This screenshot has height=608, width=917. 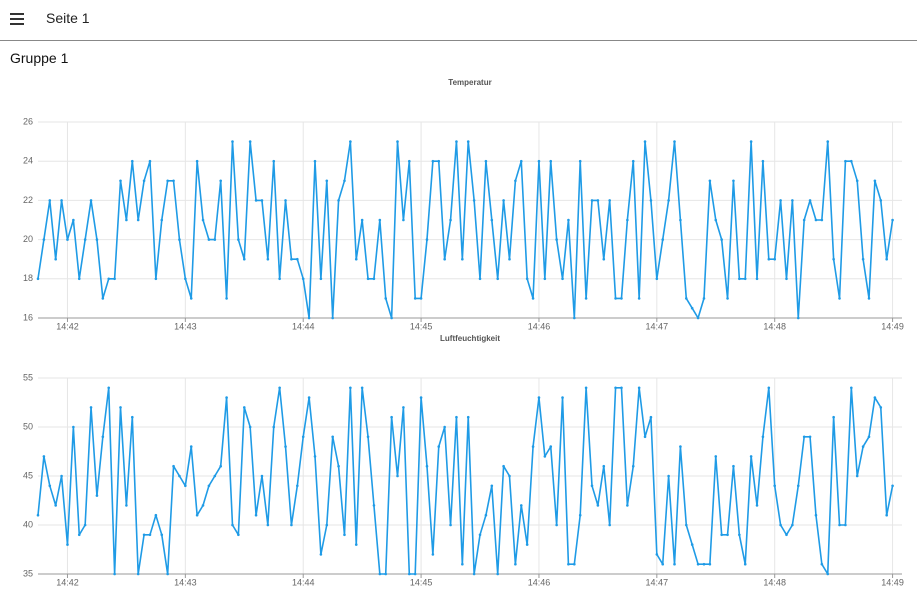 What do you see at coordinates (421, 582) in the screenshot?
I see `x-tick-label: 14:45` at bounding box center [421, 582].